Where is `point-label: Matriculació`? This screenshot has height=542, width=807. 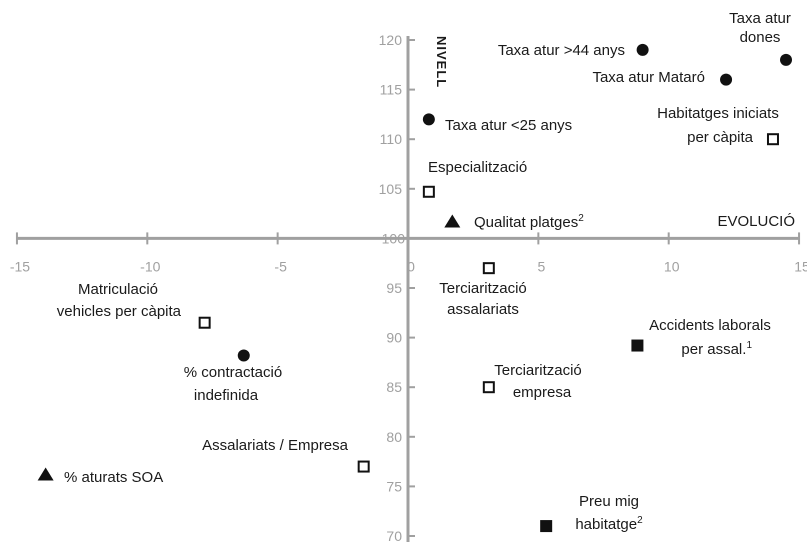
point-label: Matriculació is located at coordinates (118, 289).